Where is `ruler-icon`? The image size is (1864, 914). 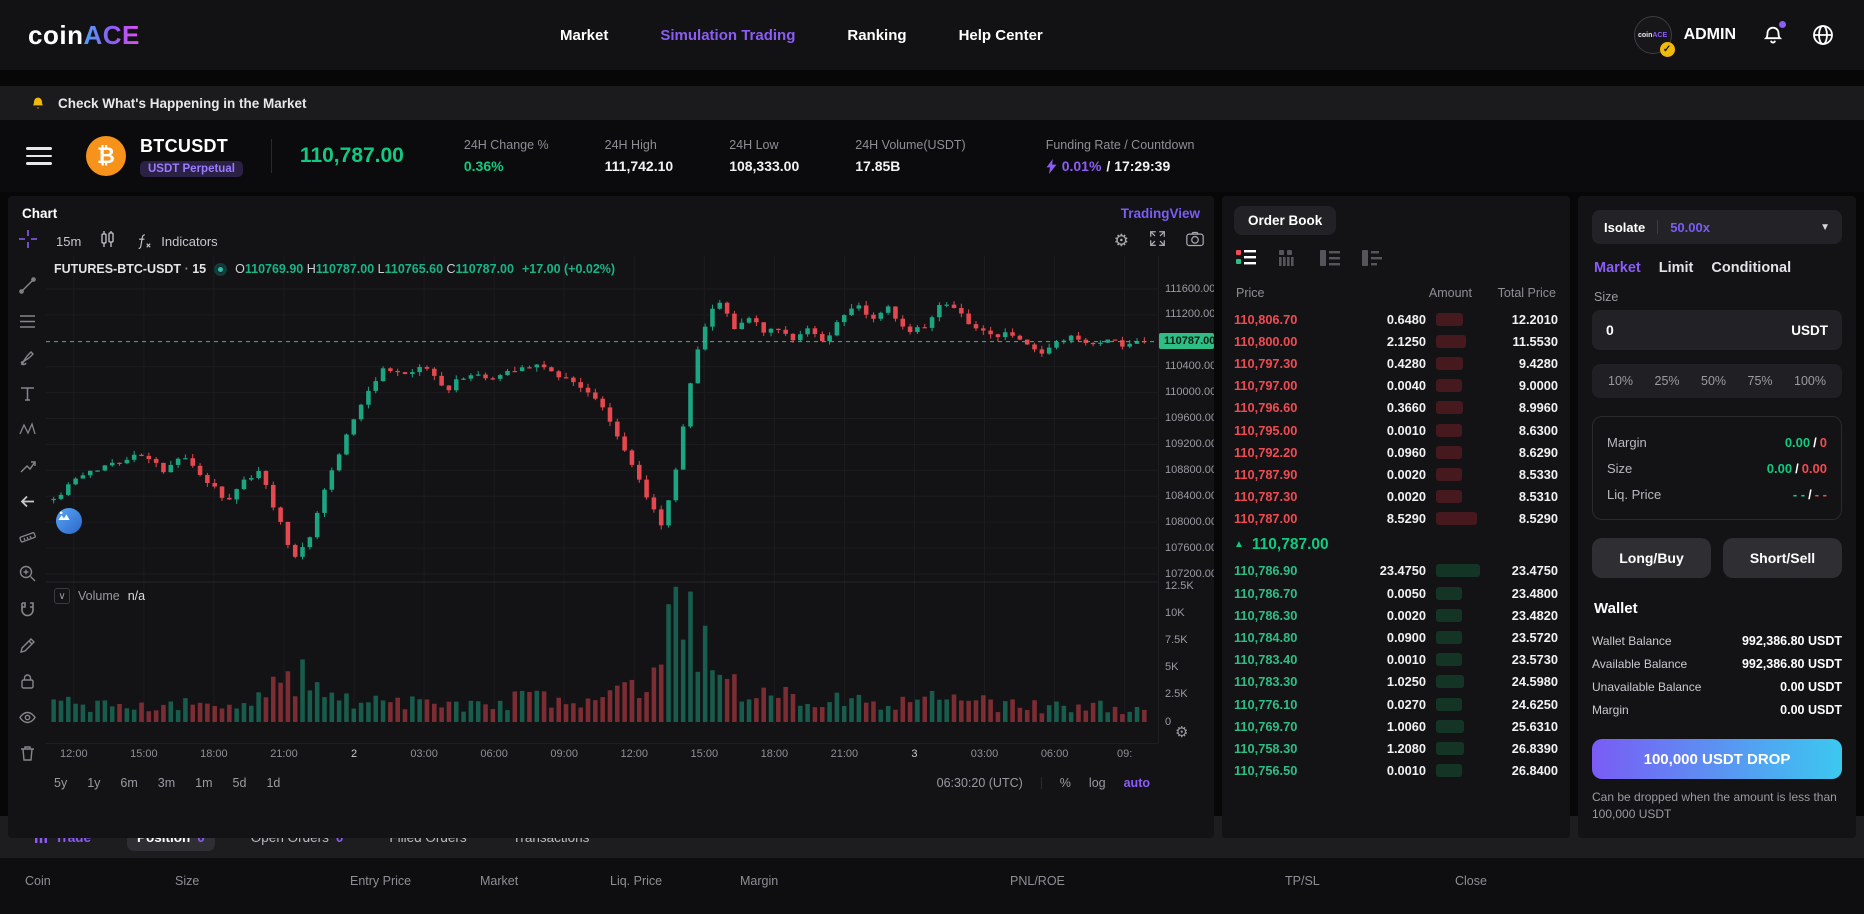 ruler-icon is located at coordinates (27, 537).